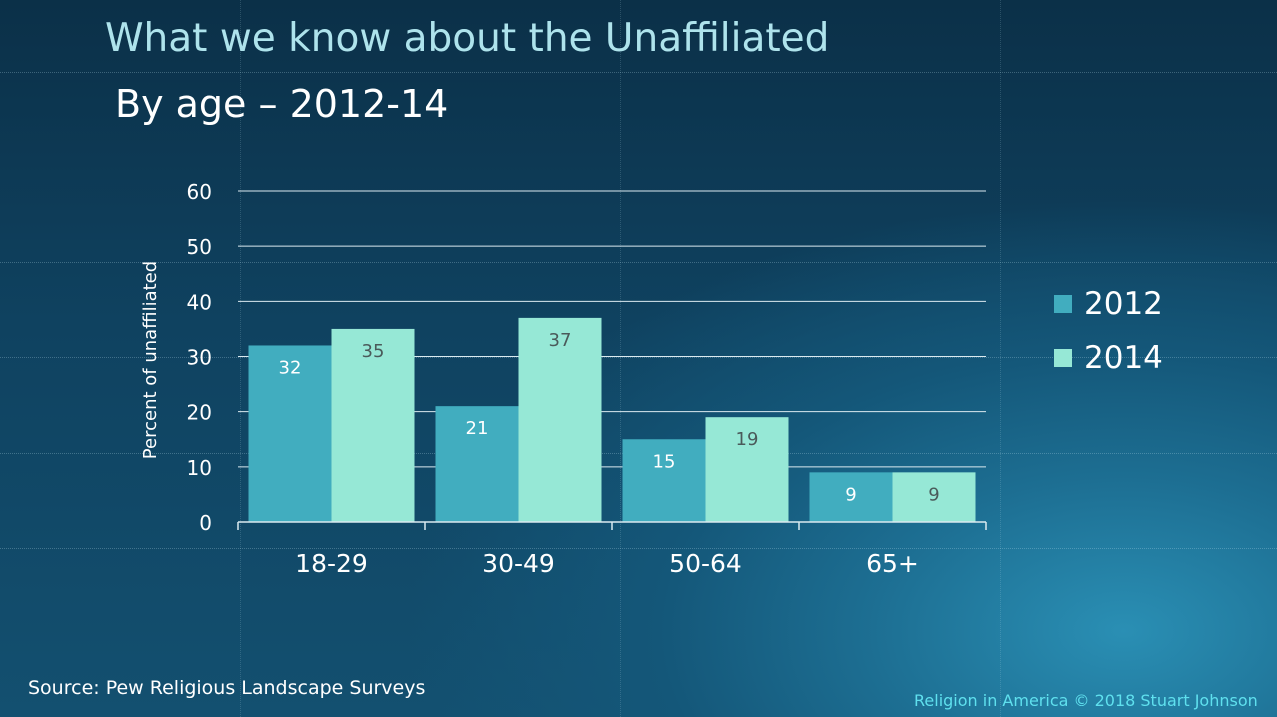 The image size is (1277, 717). What do you see at coordinates (467, 38) in the screenshot?
I see `slide-title: What we know about the Unaffiliated` at bounding box center [467, 38].